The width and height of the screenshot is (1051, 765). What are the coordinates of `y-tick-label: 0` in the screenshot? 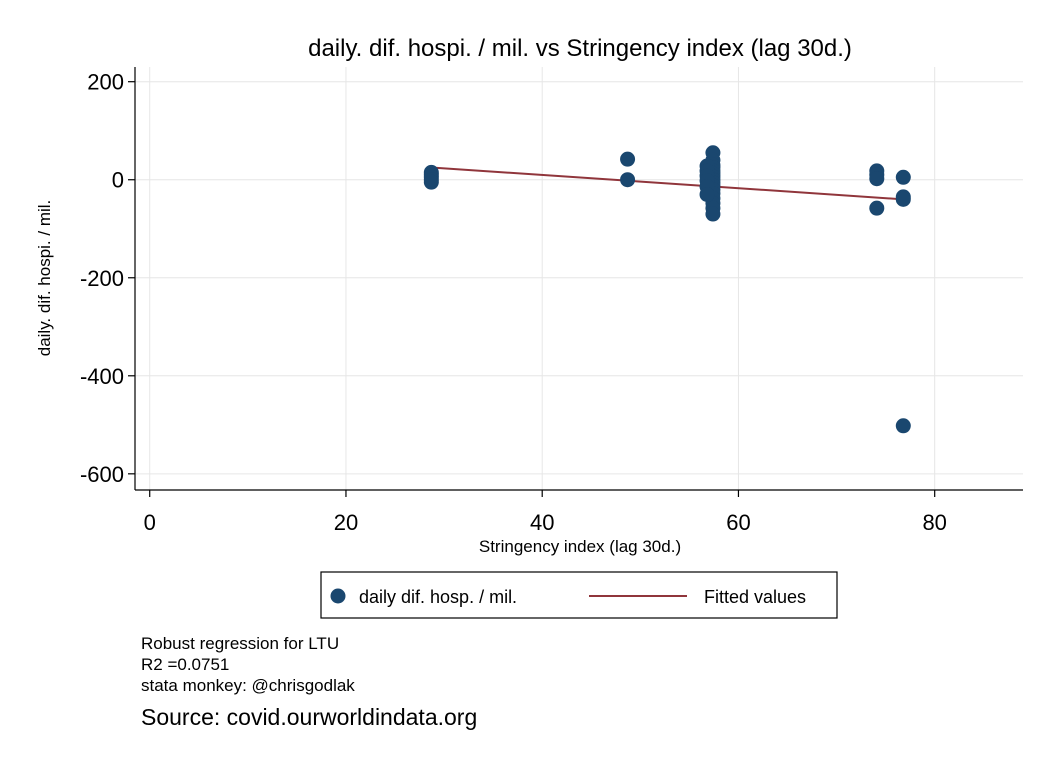 It's located at (118, 180).